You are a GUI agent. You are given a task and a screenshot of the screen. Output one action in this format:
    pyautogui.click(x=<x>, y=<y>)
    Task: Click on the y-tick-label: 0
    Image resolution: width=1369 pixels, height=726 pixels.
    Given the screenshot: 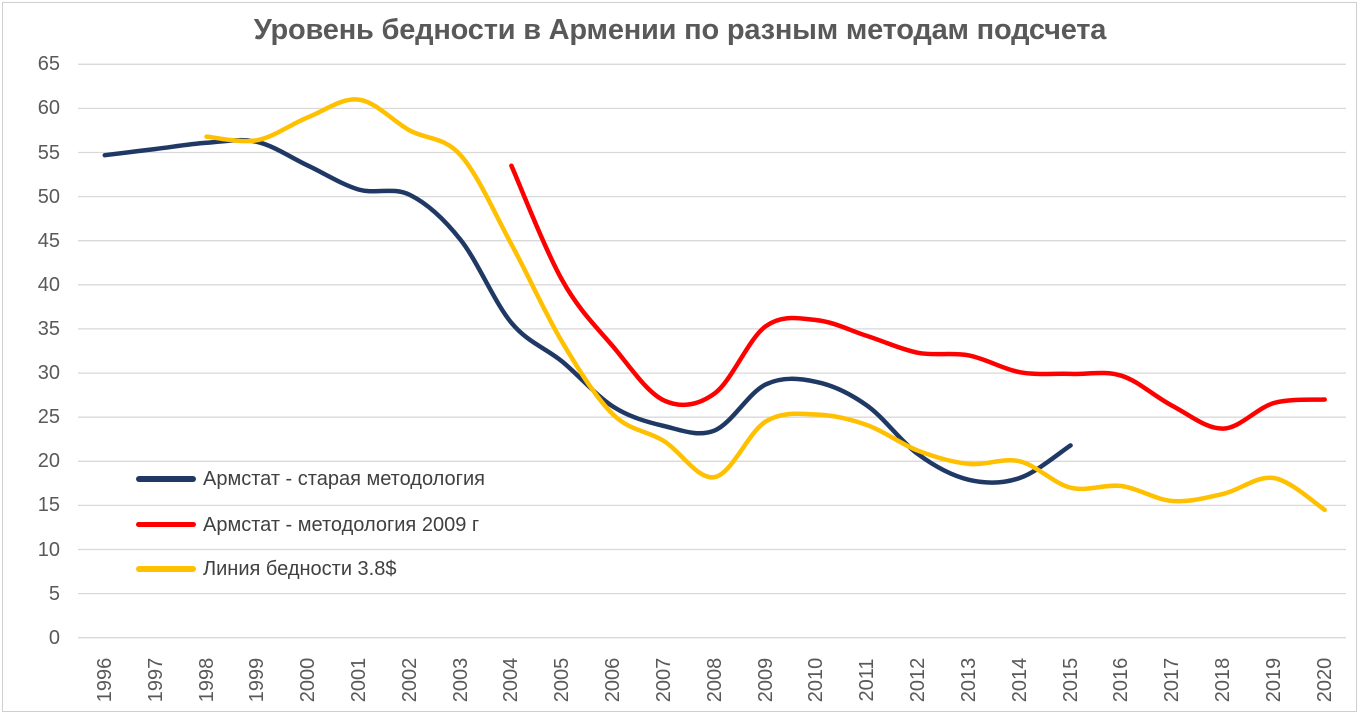 What is the action you would take?
    pyautogui.click(x=54, y=637)
    